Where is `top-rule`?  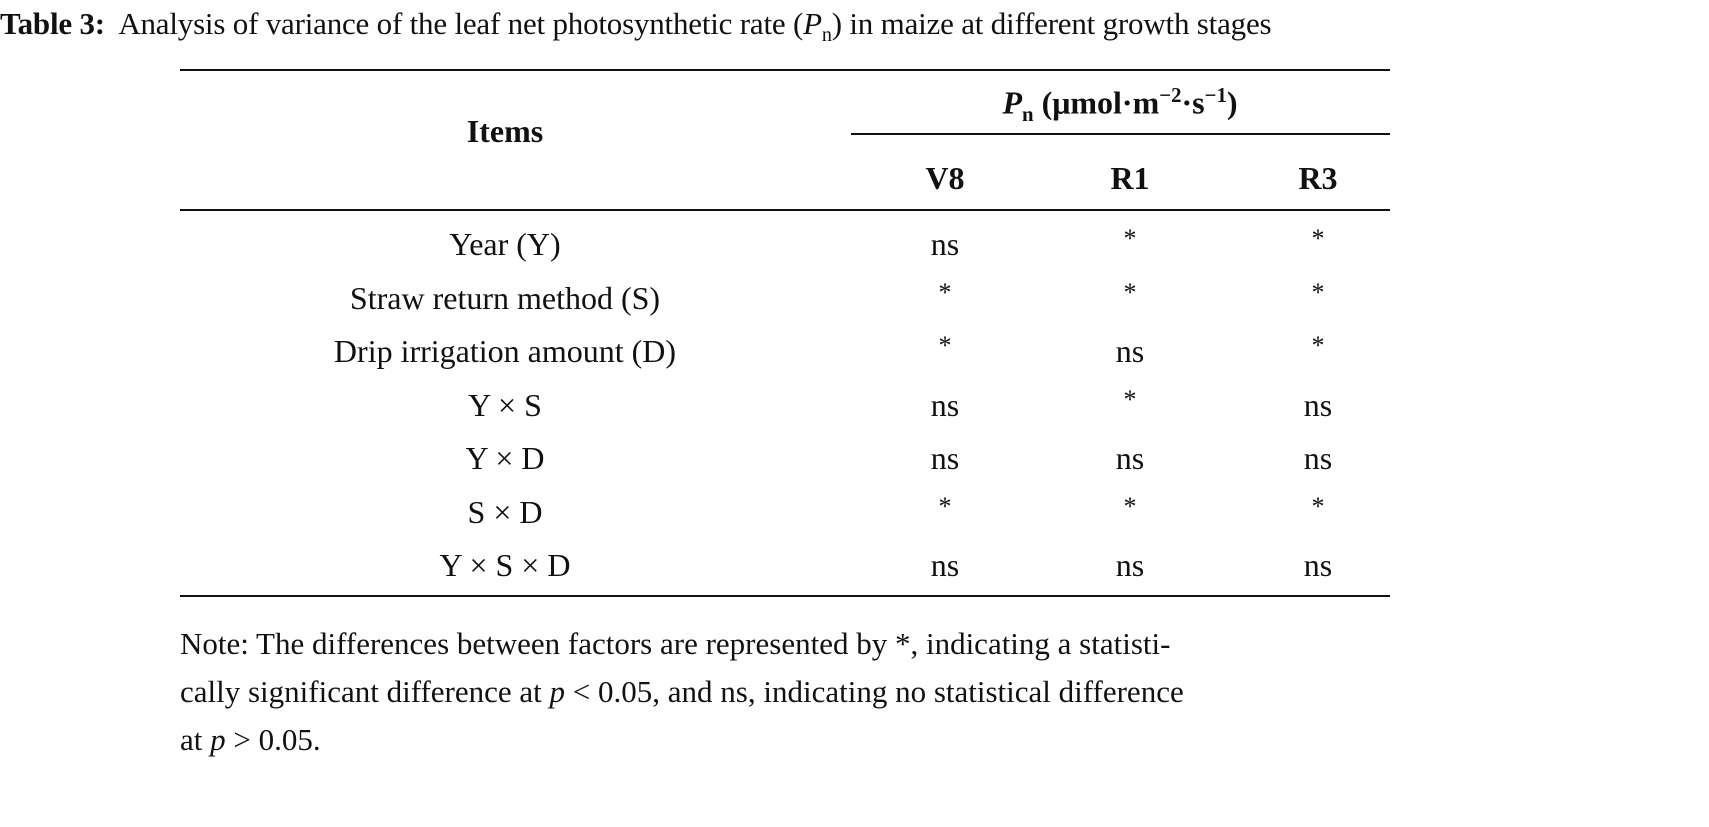
top-rule is located at coordinates (785, 70).